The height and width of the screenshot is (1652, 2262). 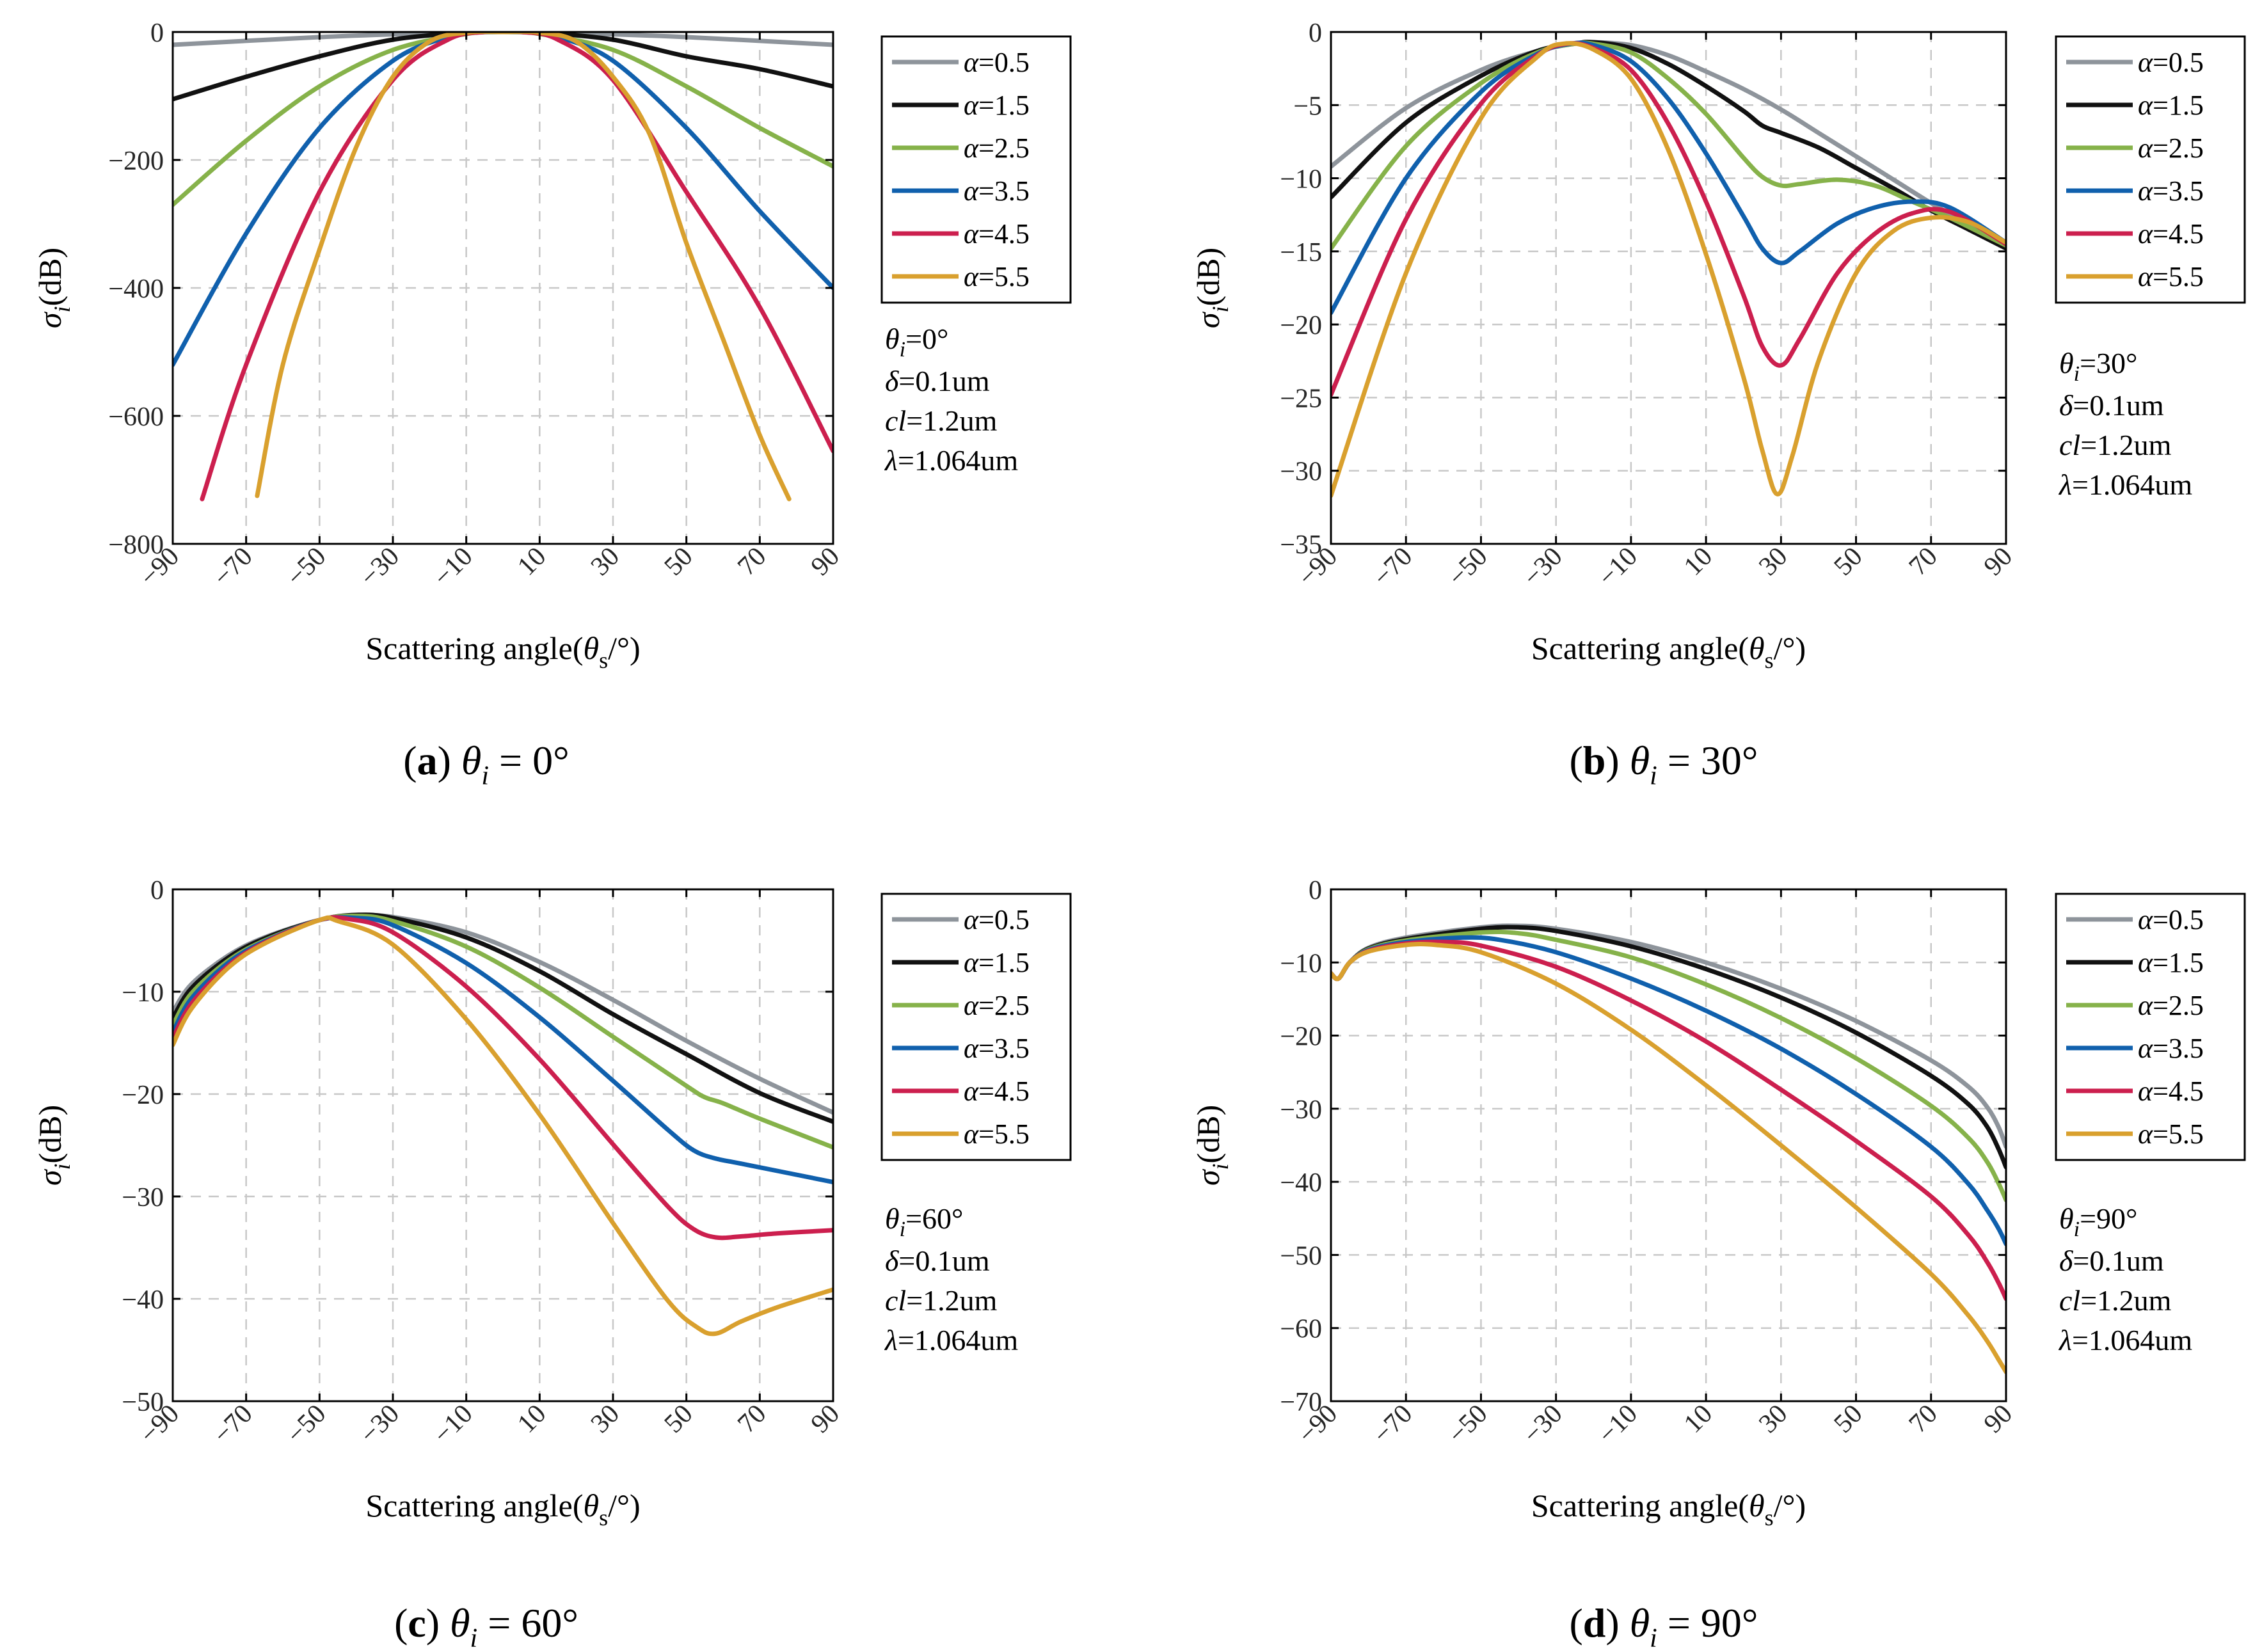 What do you see at coordinates (143, 1402) in the screenshot?
I see `y-tick-label: −50` at bounding box center [143, 1402].